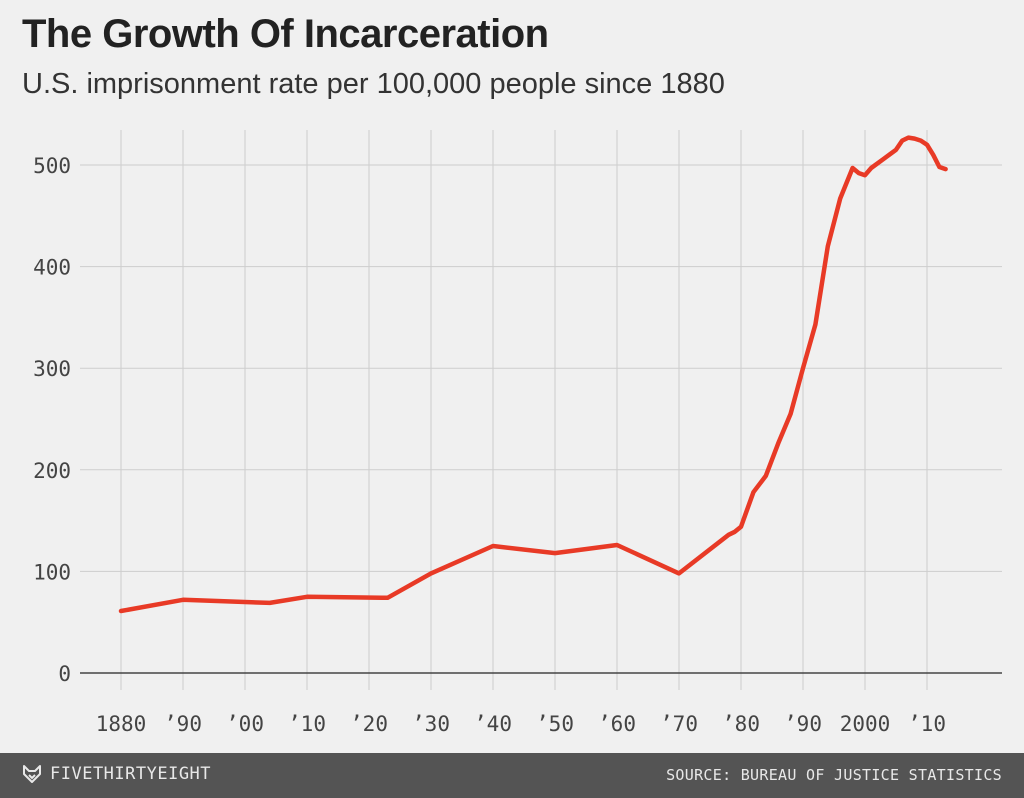 Image resolution: width=1024 pixels, height=798 pixels. I want to click on x-tick-label: ’50, so click(555, 724).